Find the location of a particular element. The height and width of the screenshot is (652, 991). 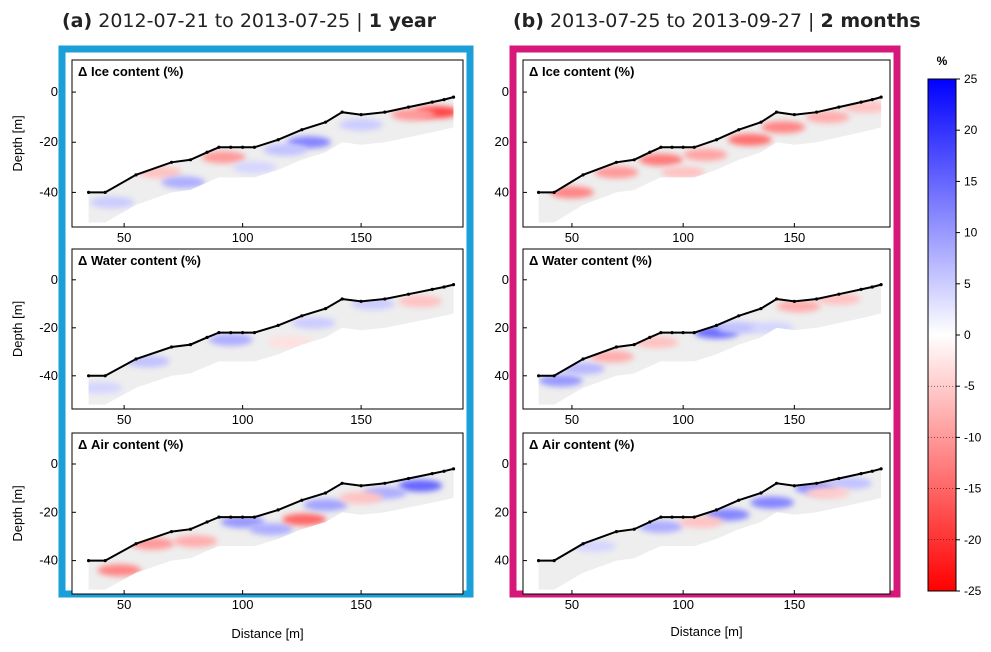

colorbar: % 25 20 15 10 5 0 -5 -10 -15 -20 -25 is located at coordinates (954, 326).